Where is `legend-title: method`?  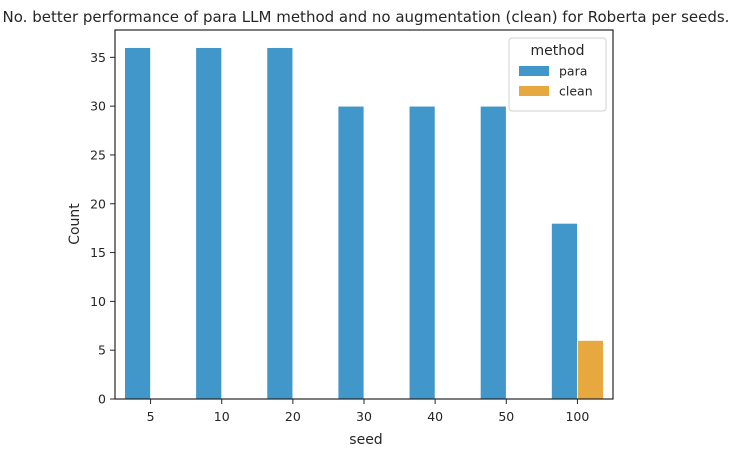 legend-title: method is located at coordinates (557, 51).